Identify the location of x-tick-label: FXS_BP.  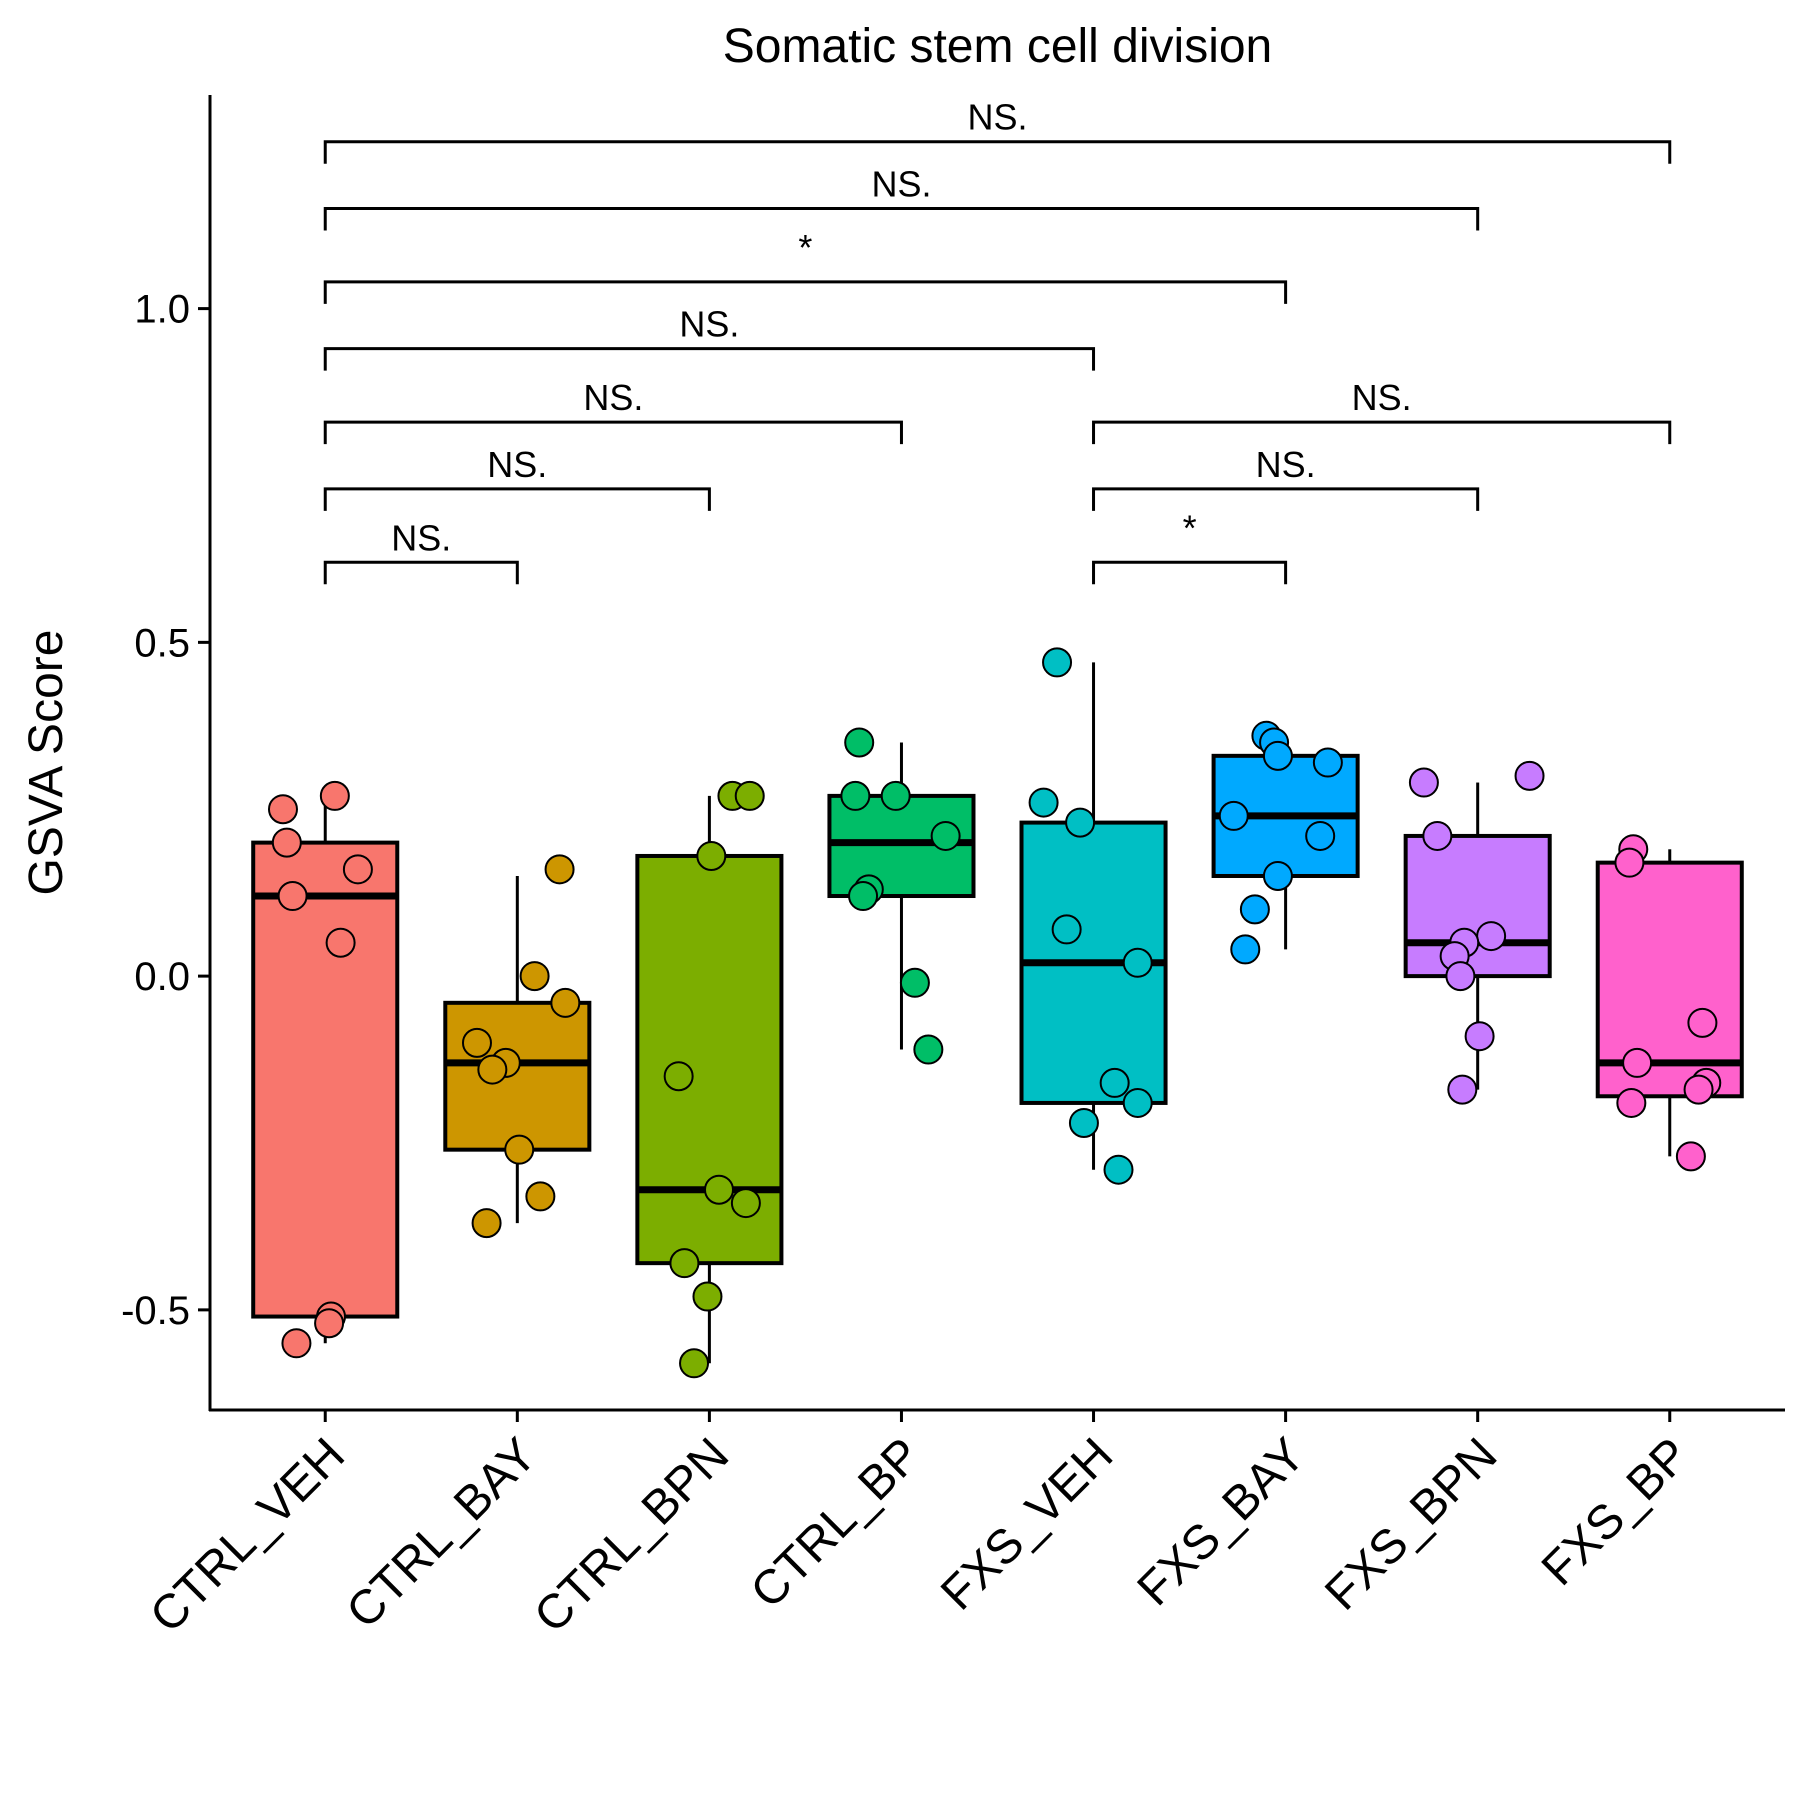
(1616, 1512).